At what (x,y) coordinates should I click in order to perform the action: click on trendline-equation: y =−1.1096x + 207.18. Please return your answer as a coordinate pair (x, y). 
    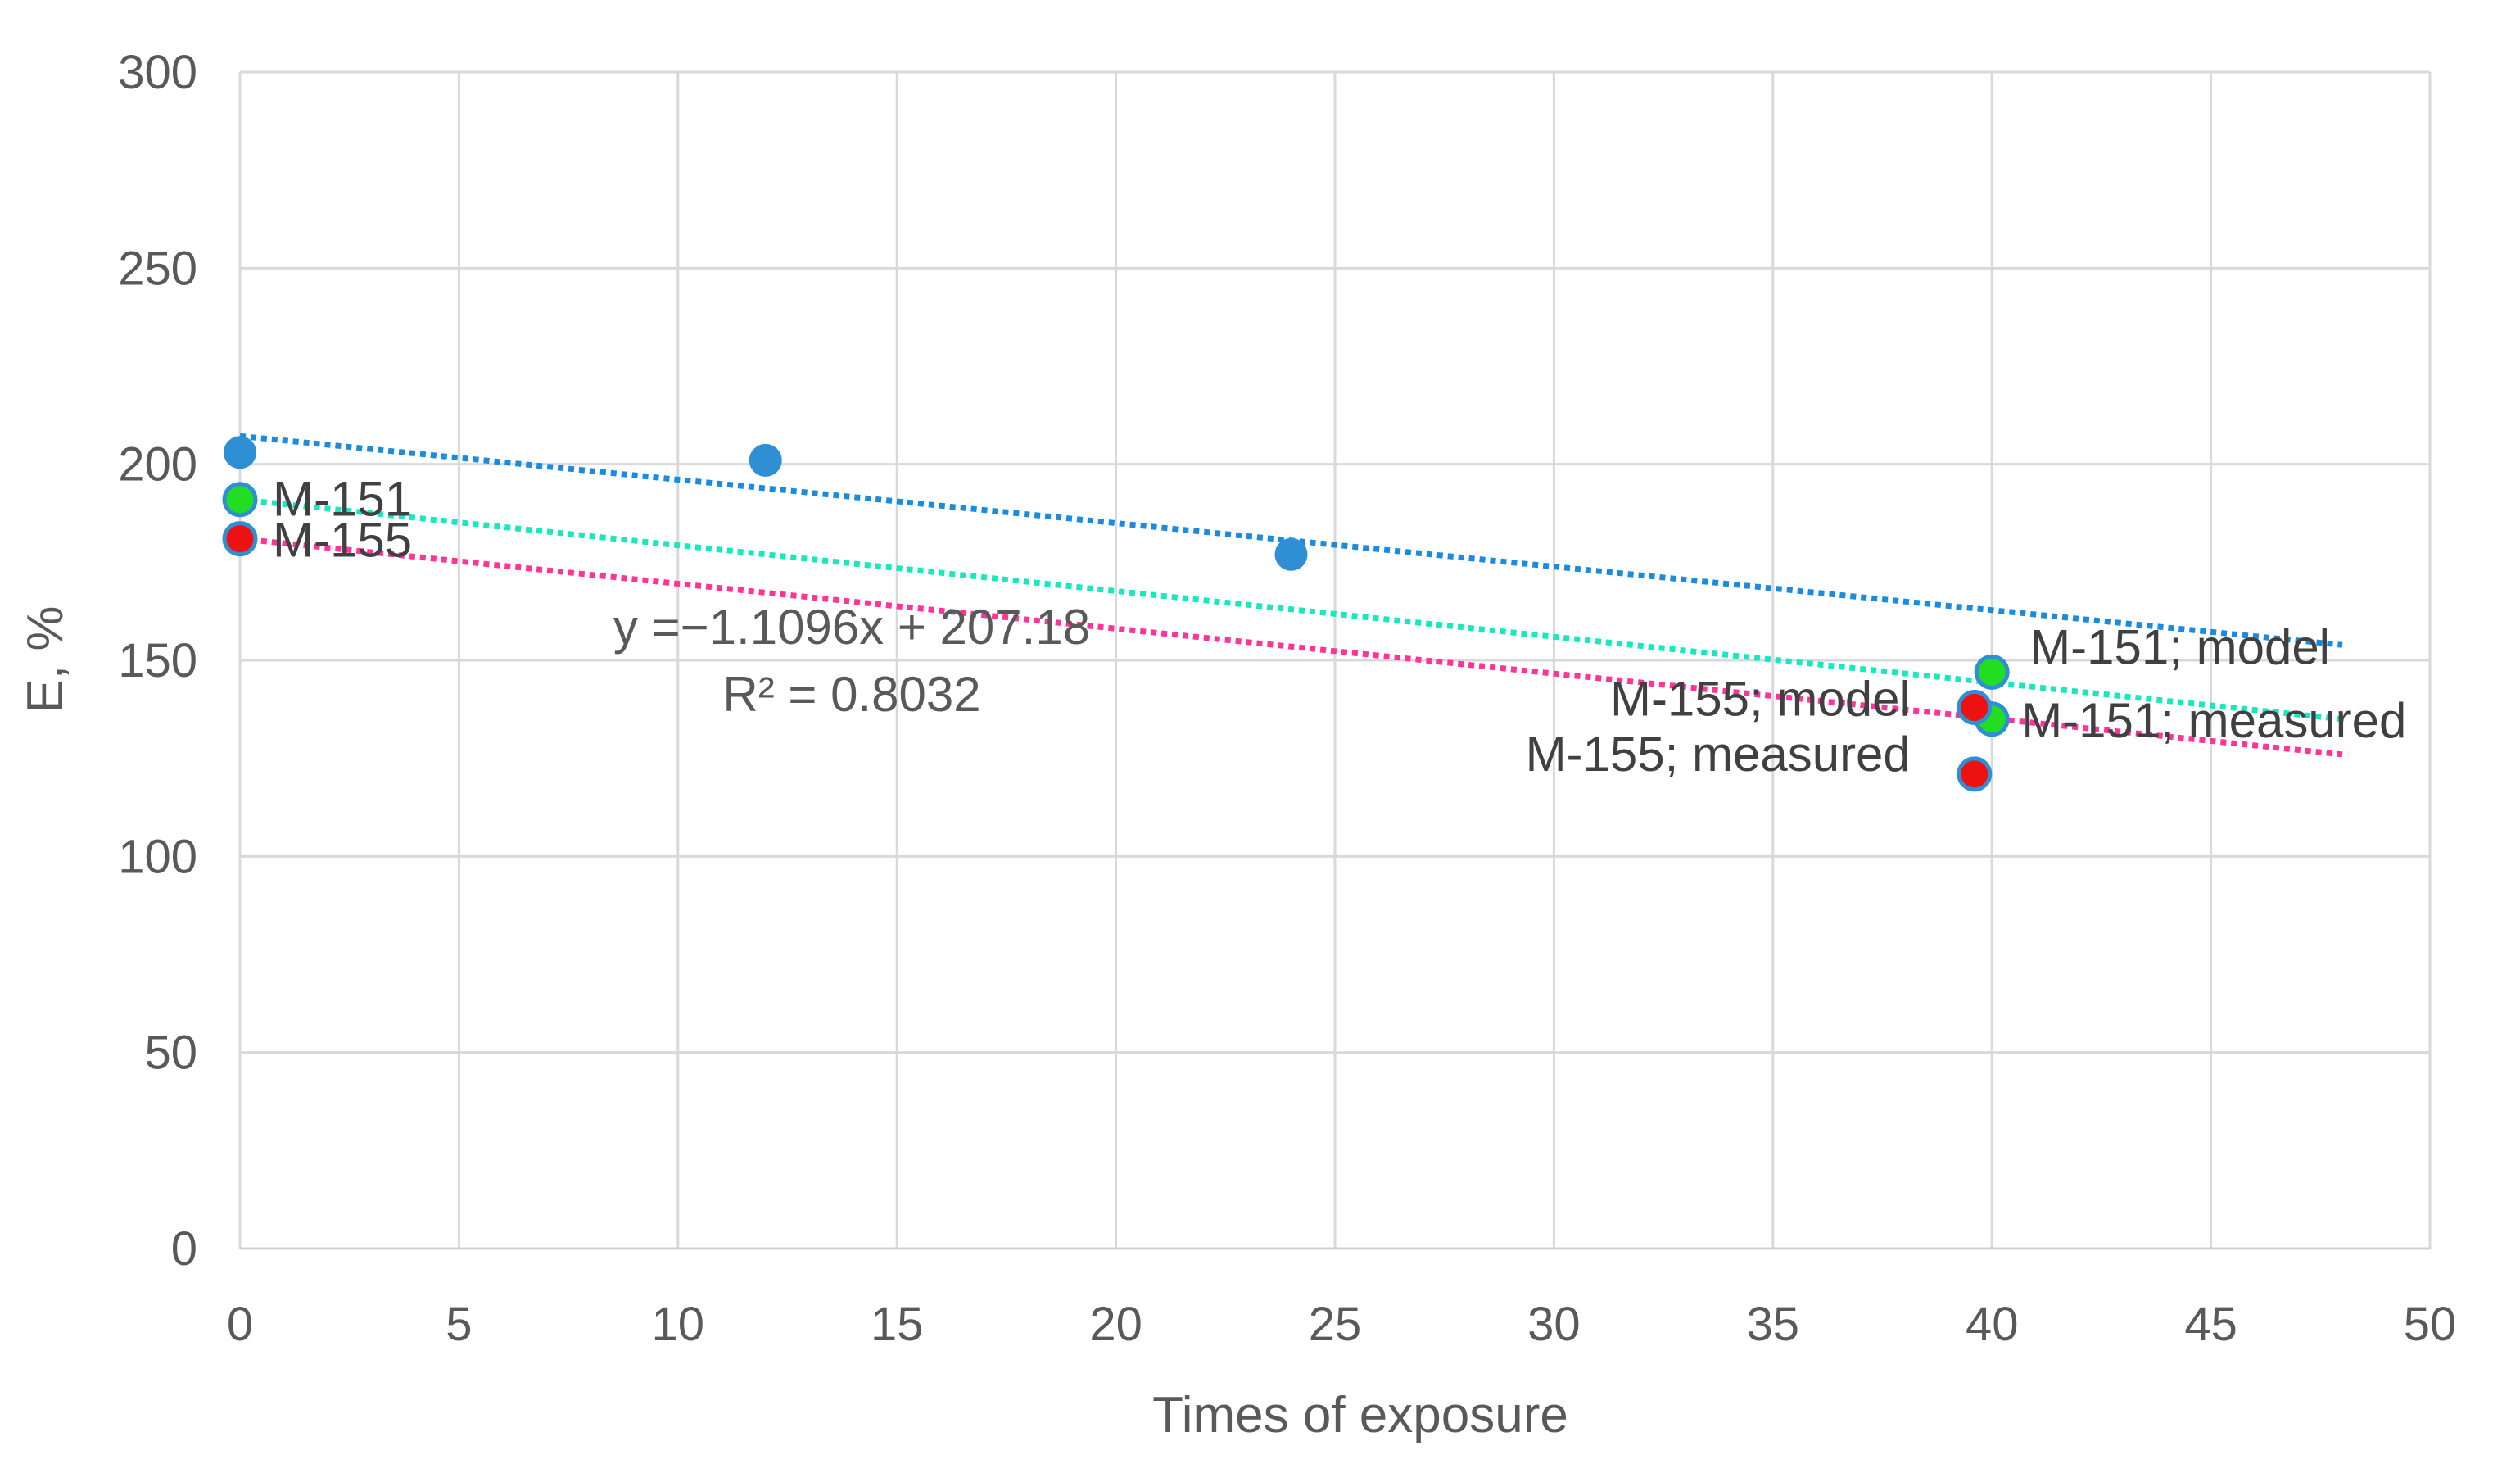
    Looking at the image, I should click on (852, 627).